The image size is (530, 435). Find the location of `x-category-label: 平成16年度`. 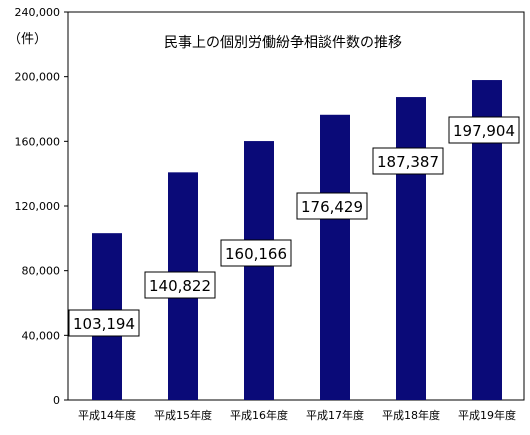

x-category-label: 平成16年度 is located at coordinates (259, 415).